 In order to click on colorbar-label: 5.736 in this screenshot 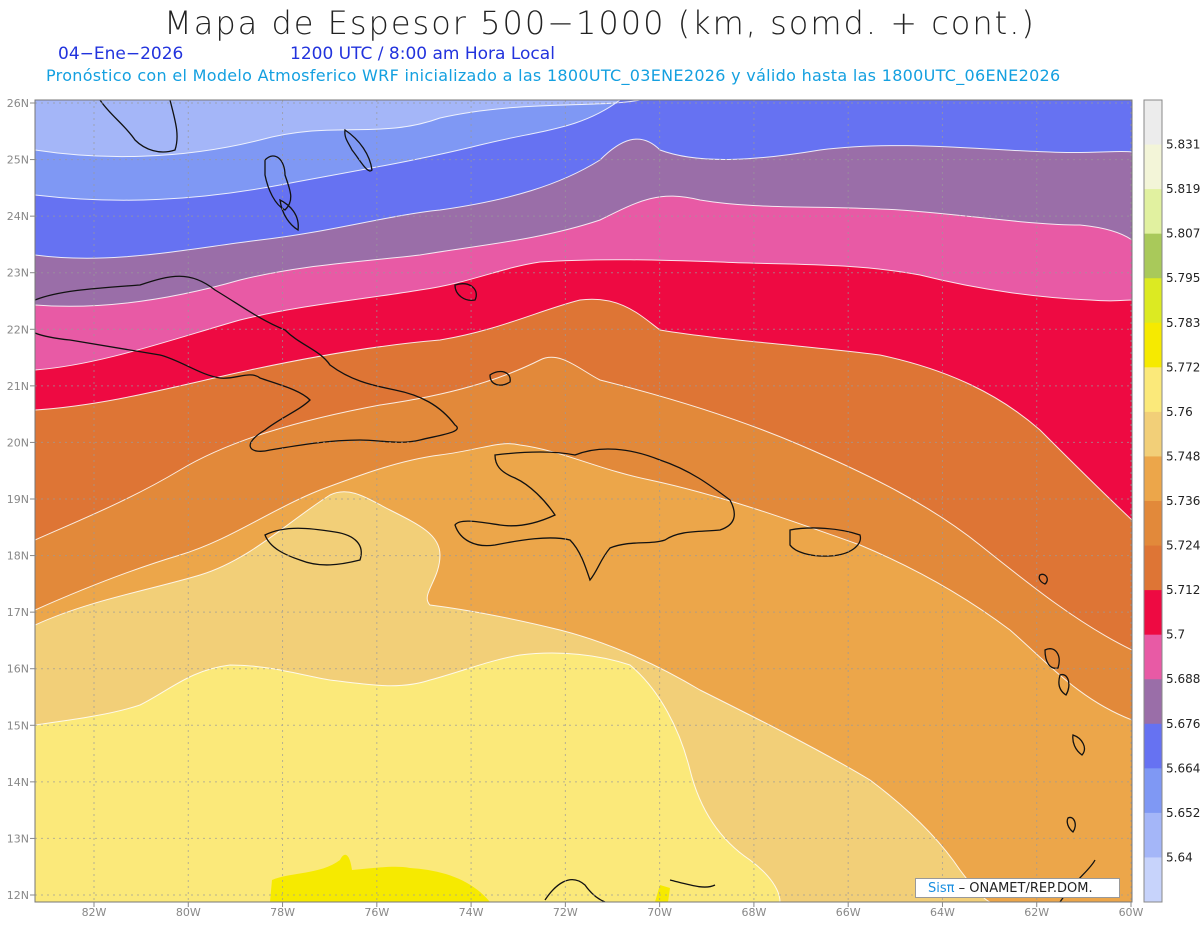, I will do `click(1183, 501)`.